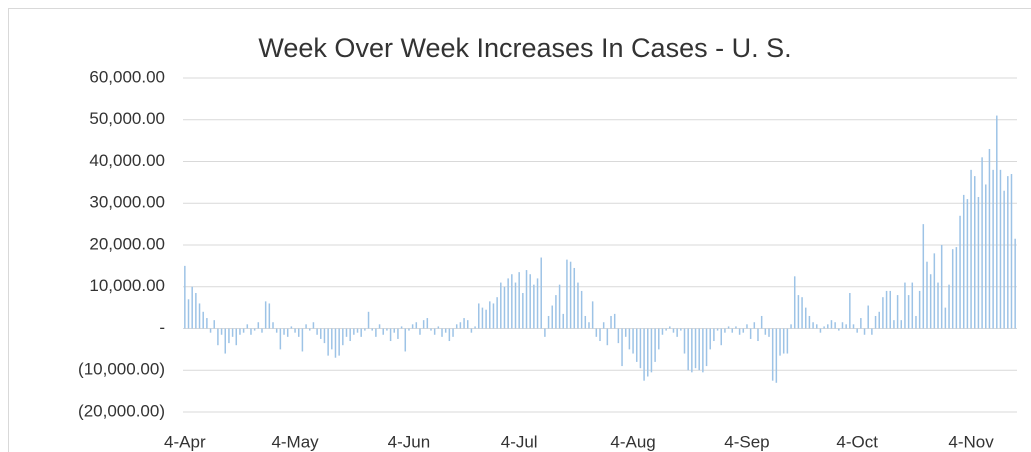 The width and height of the screenshot is (1031, 452). Describe the element at coordinates (121, 410) in the screenshot. I see `y-tick-label: (20,000.00)` at that location.